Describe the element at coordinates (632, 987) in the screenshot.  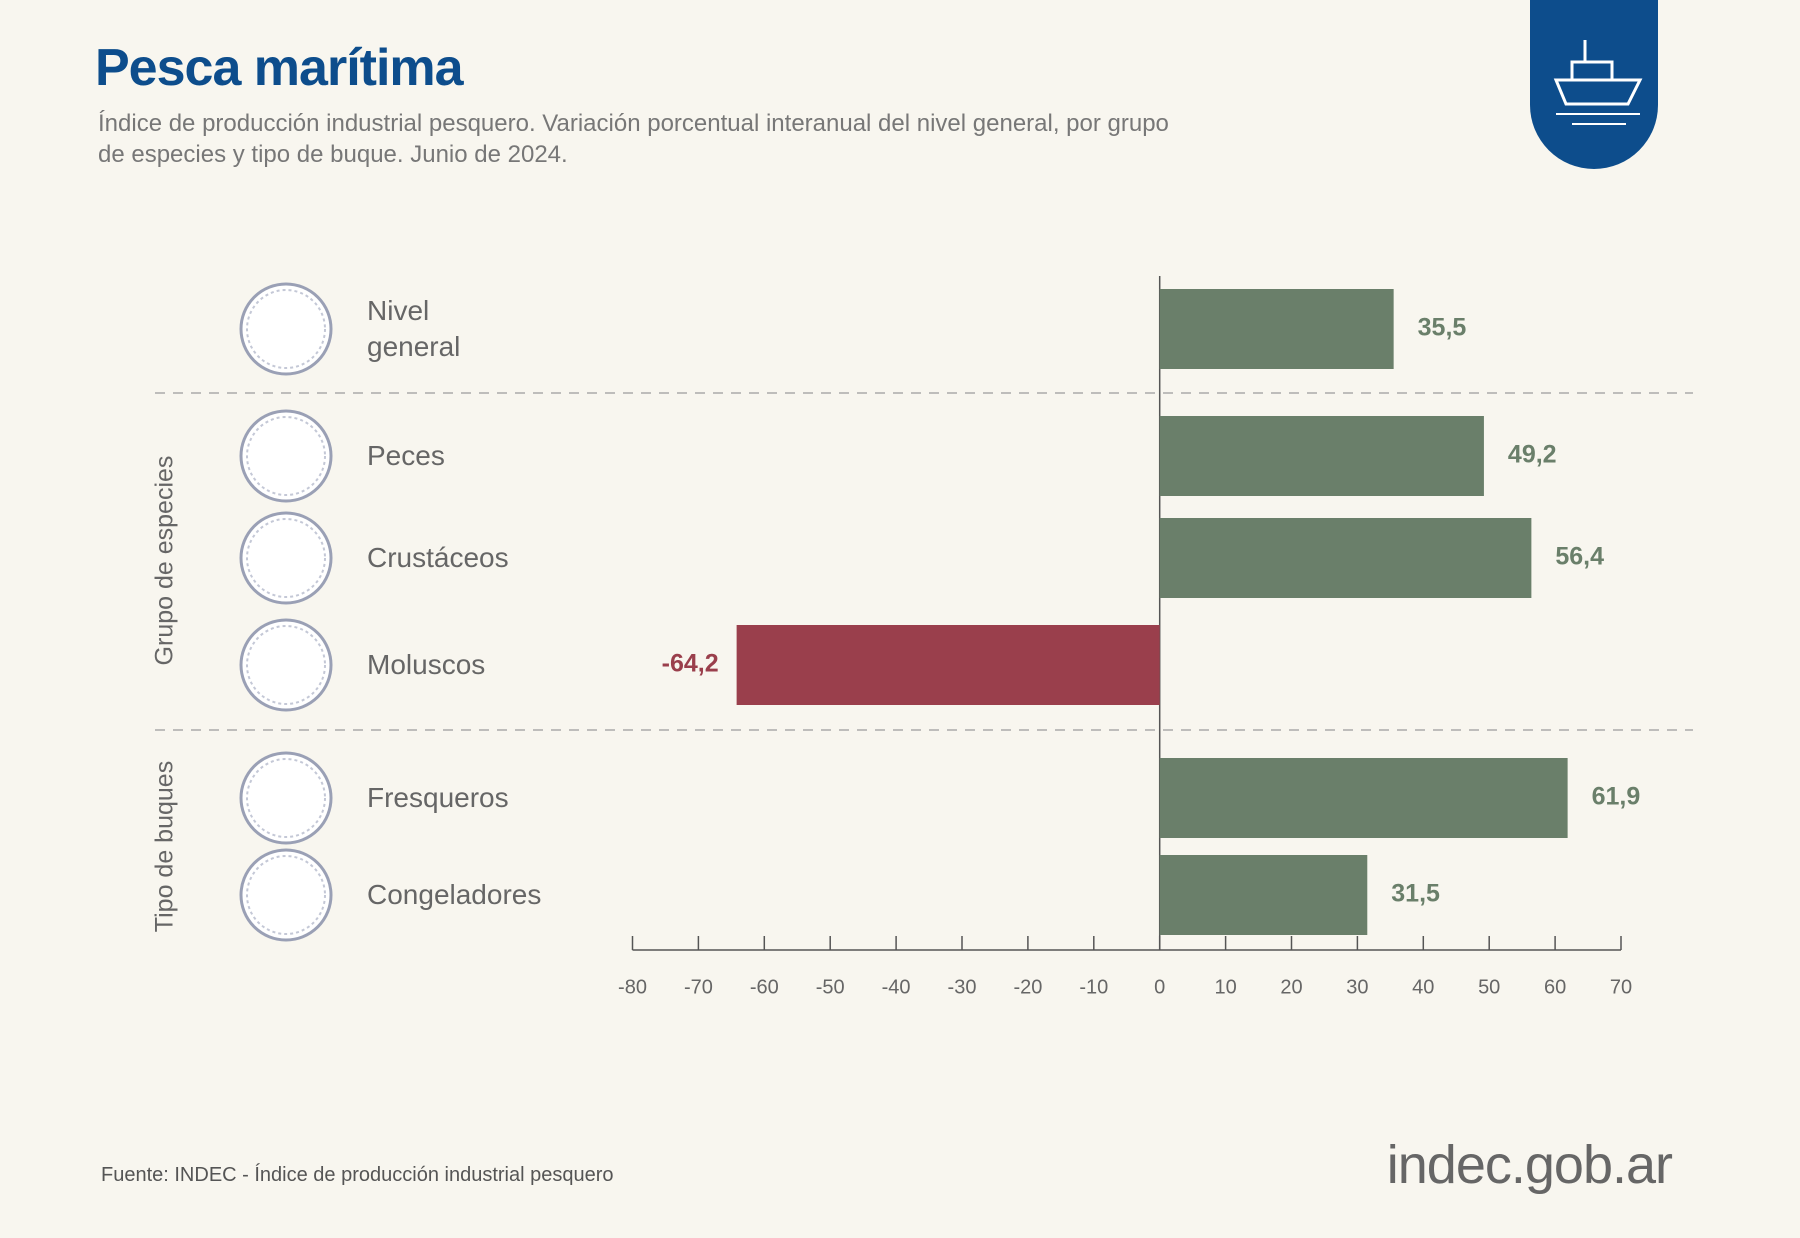
I see `x-tick-label: -80` at that location.